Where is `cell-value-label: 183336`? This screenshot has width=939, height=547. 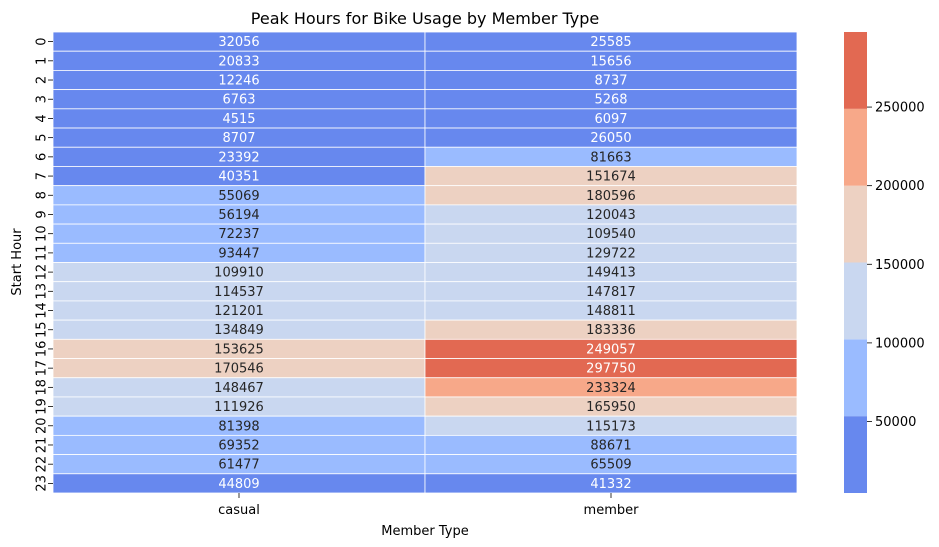 cell-value-label: 183336 is located at coordinates (611, 330).